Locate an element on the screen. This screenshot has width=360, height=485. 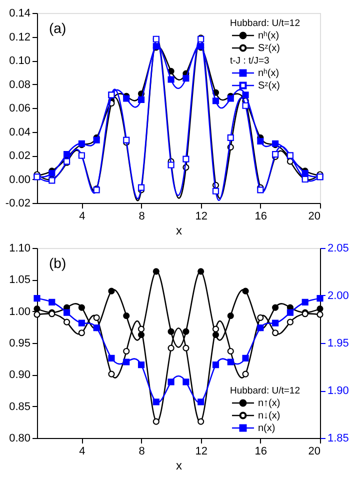
y-tick-label: 1.00 is located at coordinates (19, 312).